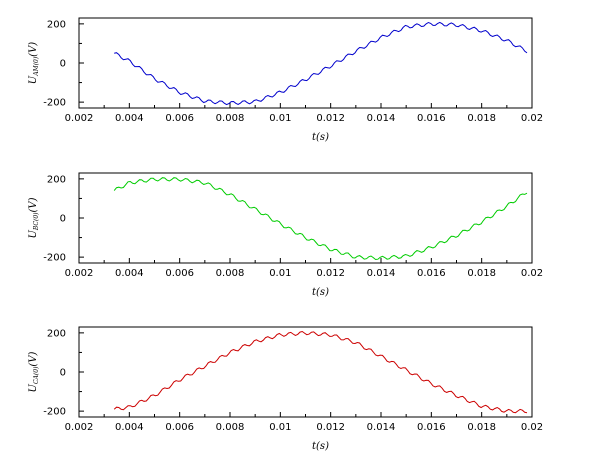  What do you see at coordinates (34, 217) in the screenshot?
I see `y-axis-label: UBC(0)(V)` at bounding box center [34, 217].